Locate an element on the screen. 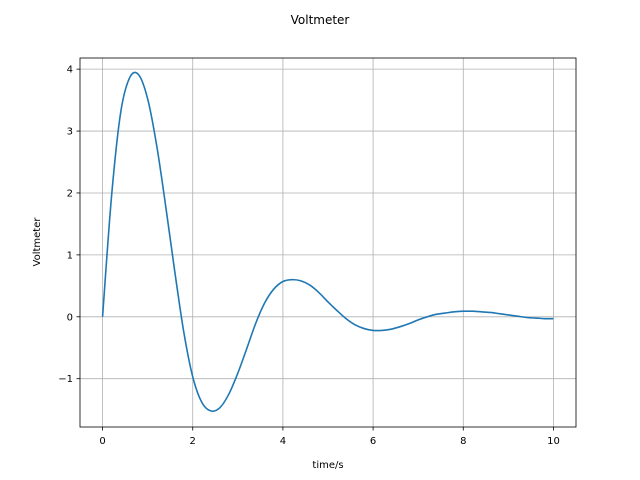  chart-title: Voltmeter is located at coordinates (320, 20).